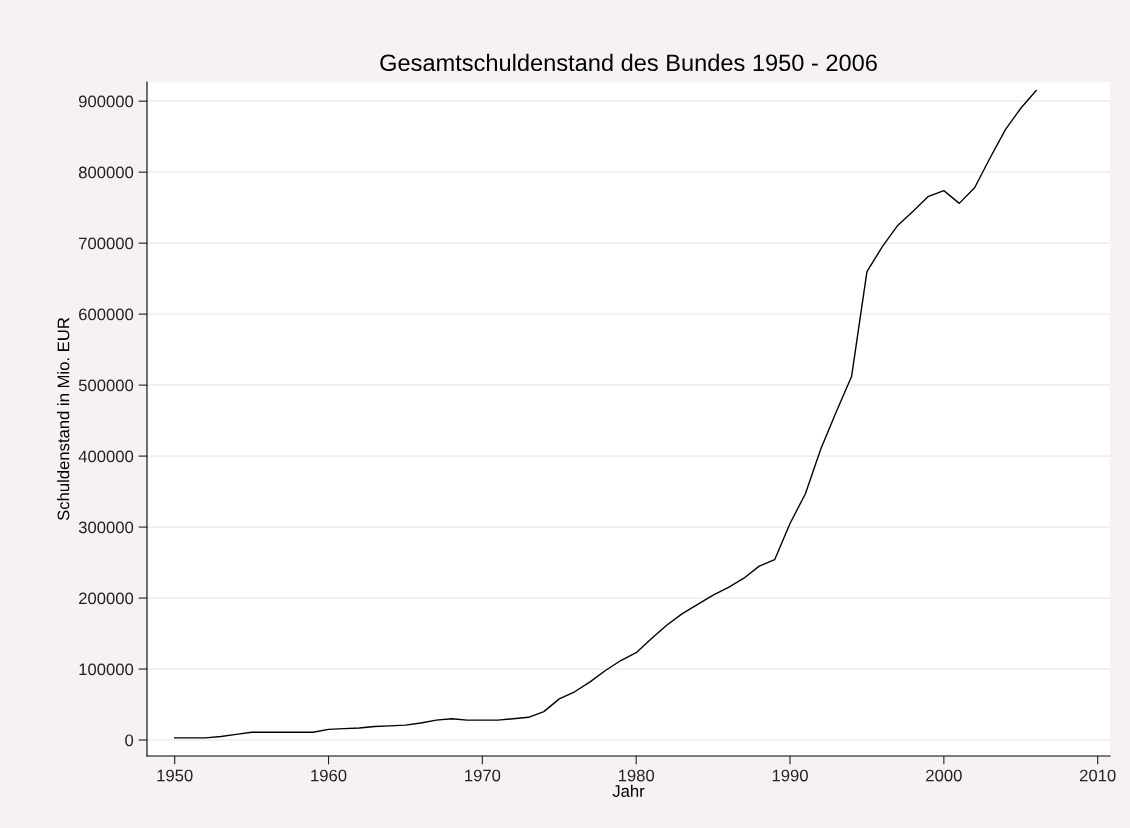 The height and width of the screenshot is (828, 1130). I want to click on y-tick-label: 0, so click(129, 740).